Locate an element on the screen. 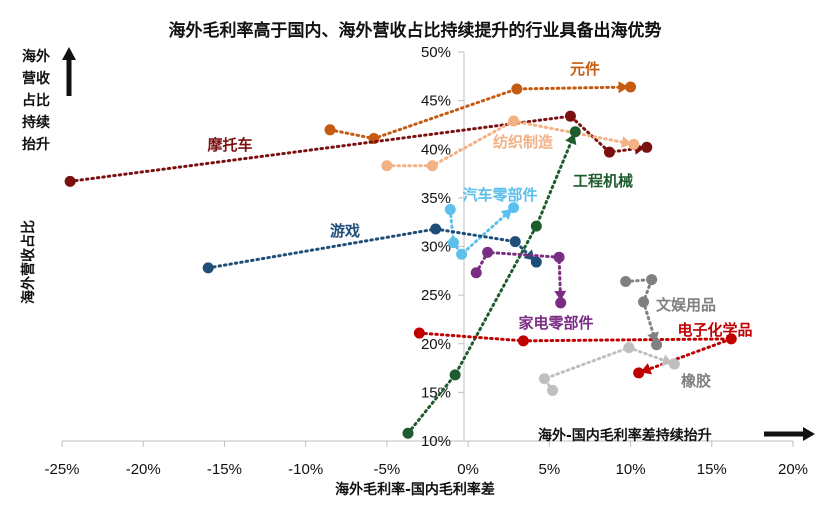 This screenshot has height=507, width=831. x-tick-label: -25% is located at coordinates (61, 469).